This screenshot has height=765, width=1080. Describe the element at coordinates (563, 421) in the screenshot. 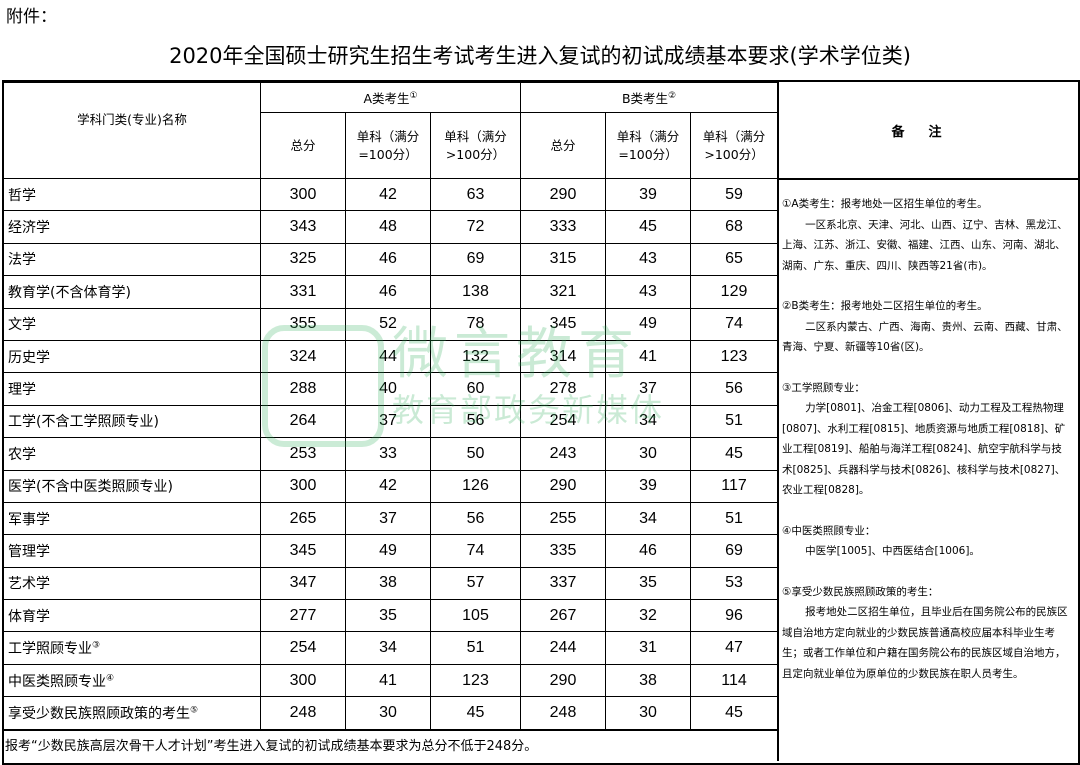

I see `b-score-total: 254` at that location.